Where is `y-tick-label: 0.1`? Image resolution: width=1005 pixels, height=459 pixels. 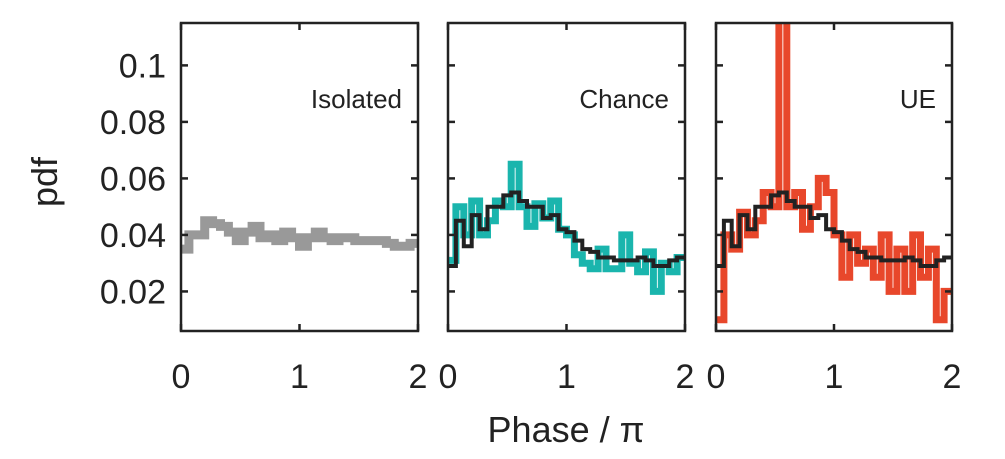 y-tick-label: 0.1 is located at coordinates (142, 66).